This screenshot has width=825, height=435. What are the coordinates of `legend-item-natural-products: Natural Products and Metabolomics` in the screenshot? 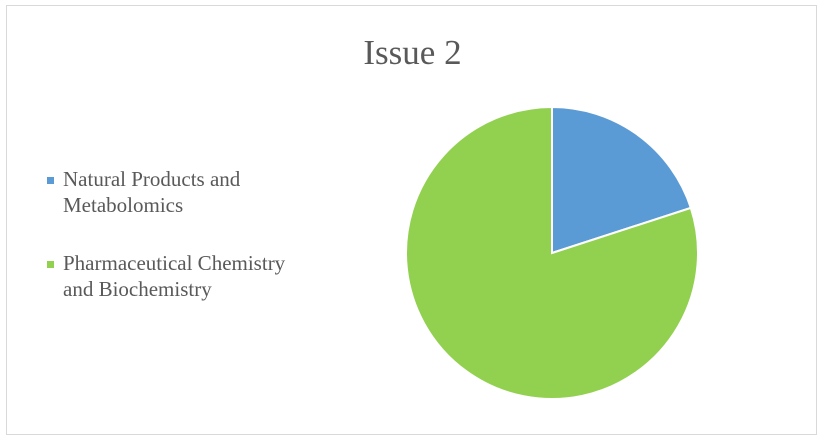 It's located at (167, 192).